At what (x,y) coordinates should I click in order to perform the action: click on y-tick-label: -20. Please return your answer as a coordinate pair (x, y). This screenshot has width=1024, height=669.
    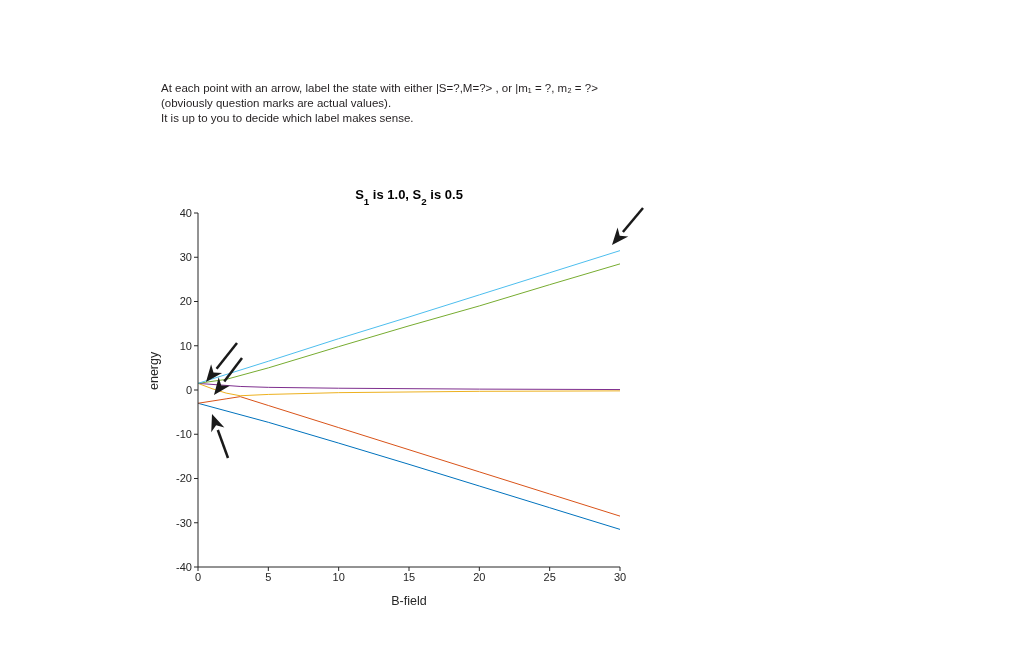
    Looking at the image, I should click on (184, 478).